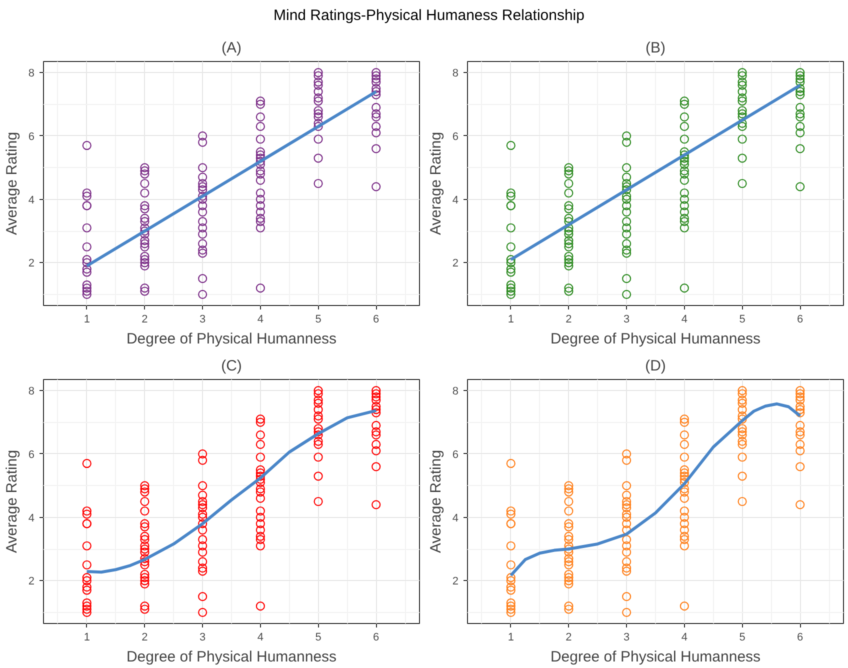 This screenshot has width=848, height=668. I want to click on chart-title: (A), so click(232, 48).